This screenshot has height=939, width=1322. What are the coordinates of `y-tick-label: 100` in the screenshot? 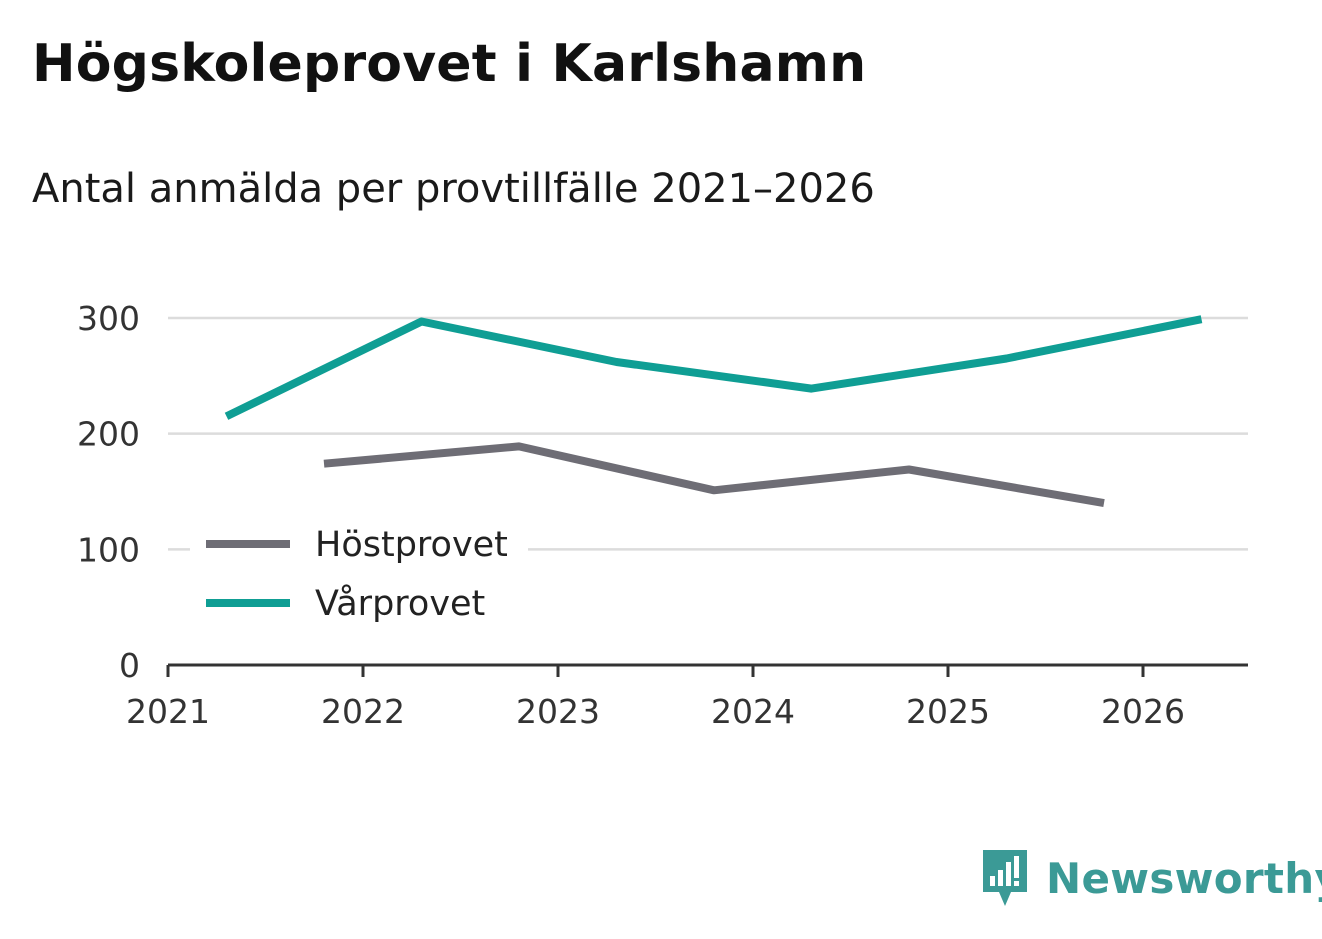 It's located at (108, 549).